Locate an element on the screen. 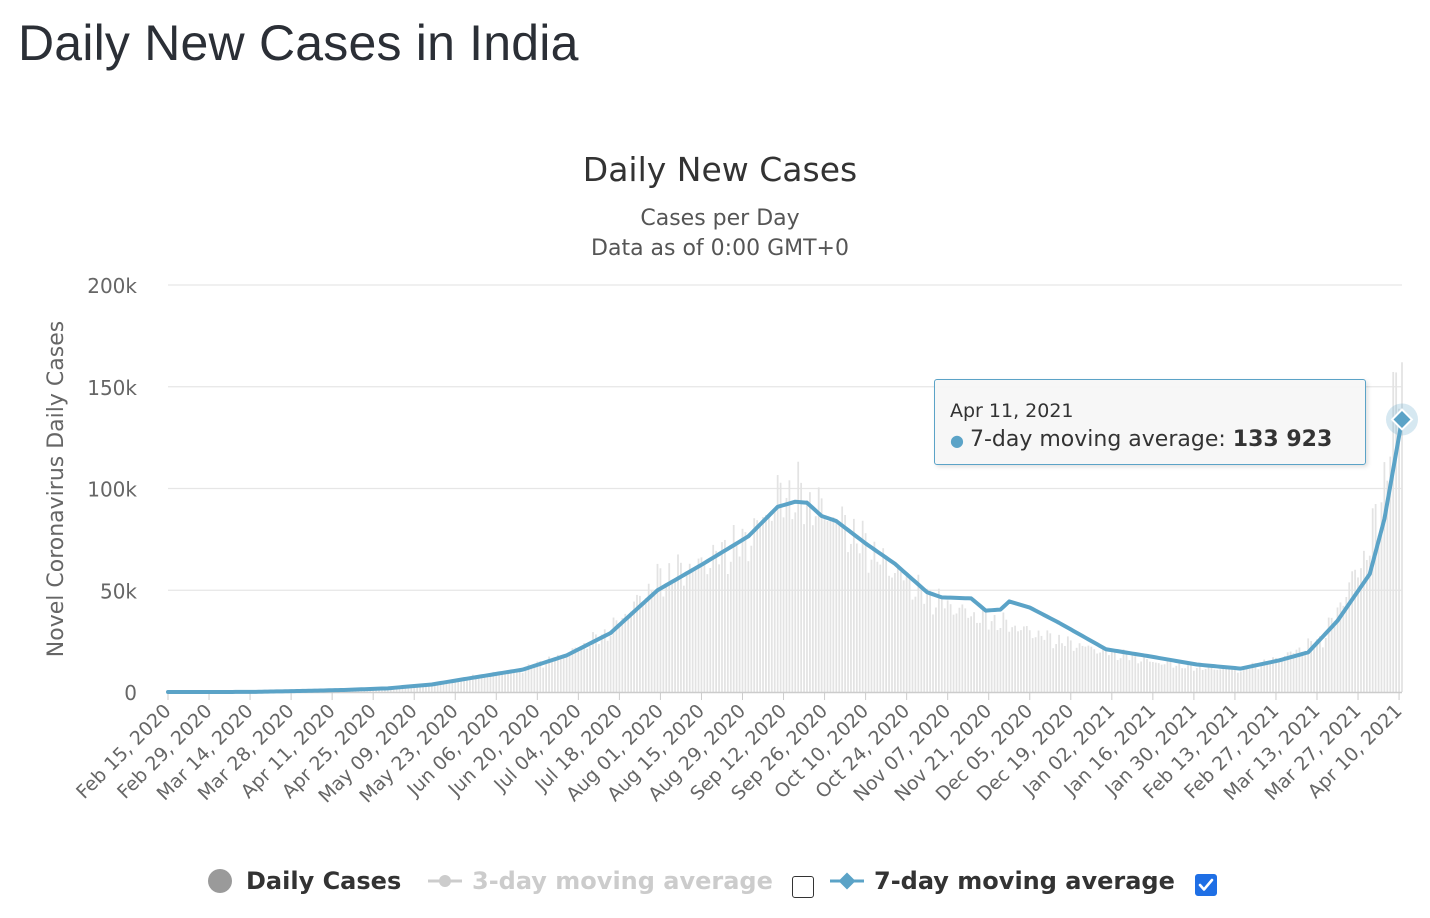 This screenshot has height=918, width=1430. legend-item-7-day-average: 7-day moving average is located at coordinates (1002, 881).